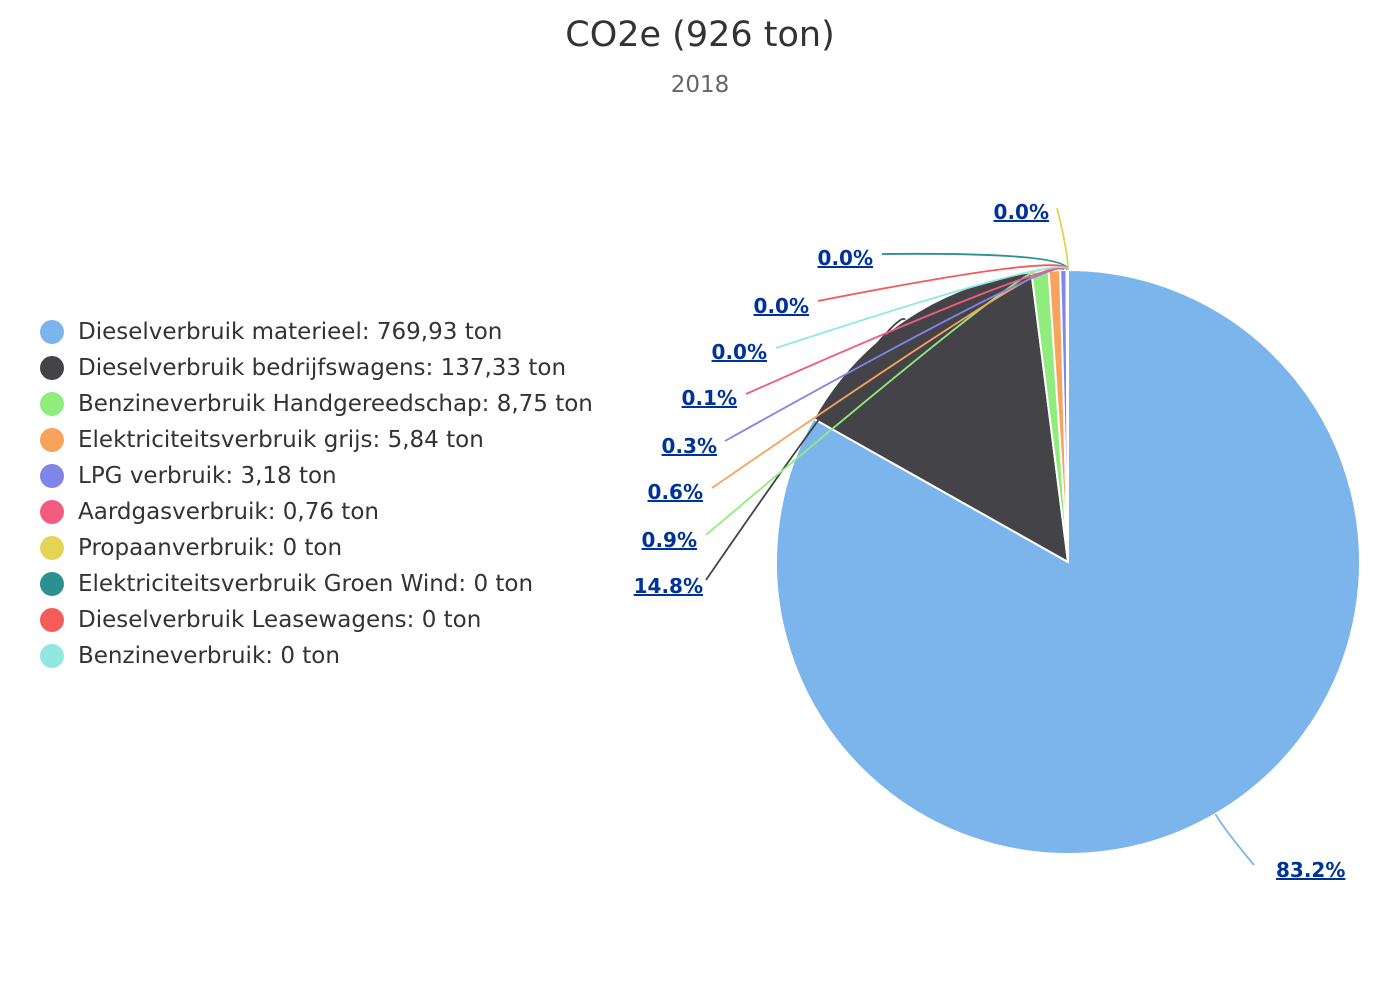 The image size is (1400, 1000). What do you see at coordinates (52, 332) in the screenshot?
I see `legend-swatch-dieselverbruik-materieel` at bounding box center [52, 332].